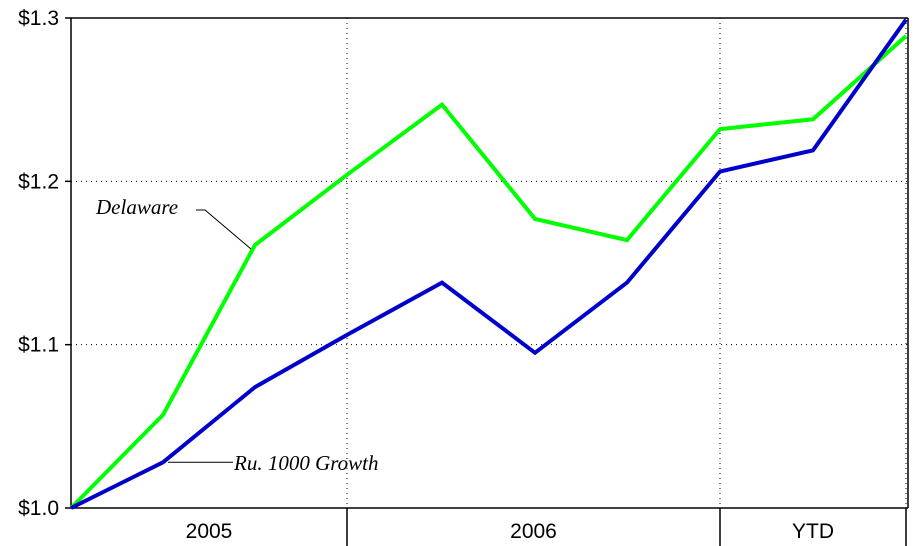  What do you see at coordinates (209, 531) in the screenshot?
I see `x-period-label: 2005` at bounding box center [209, 531].